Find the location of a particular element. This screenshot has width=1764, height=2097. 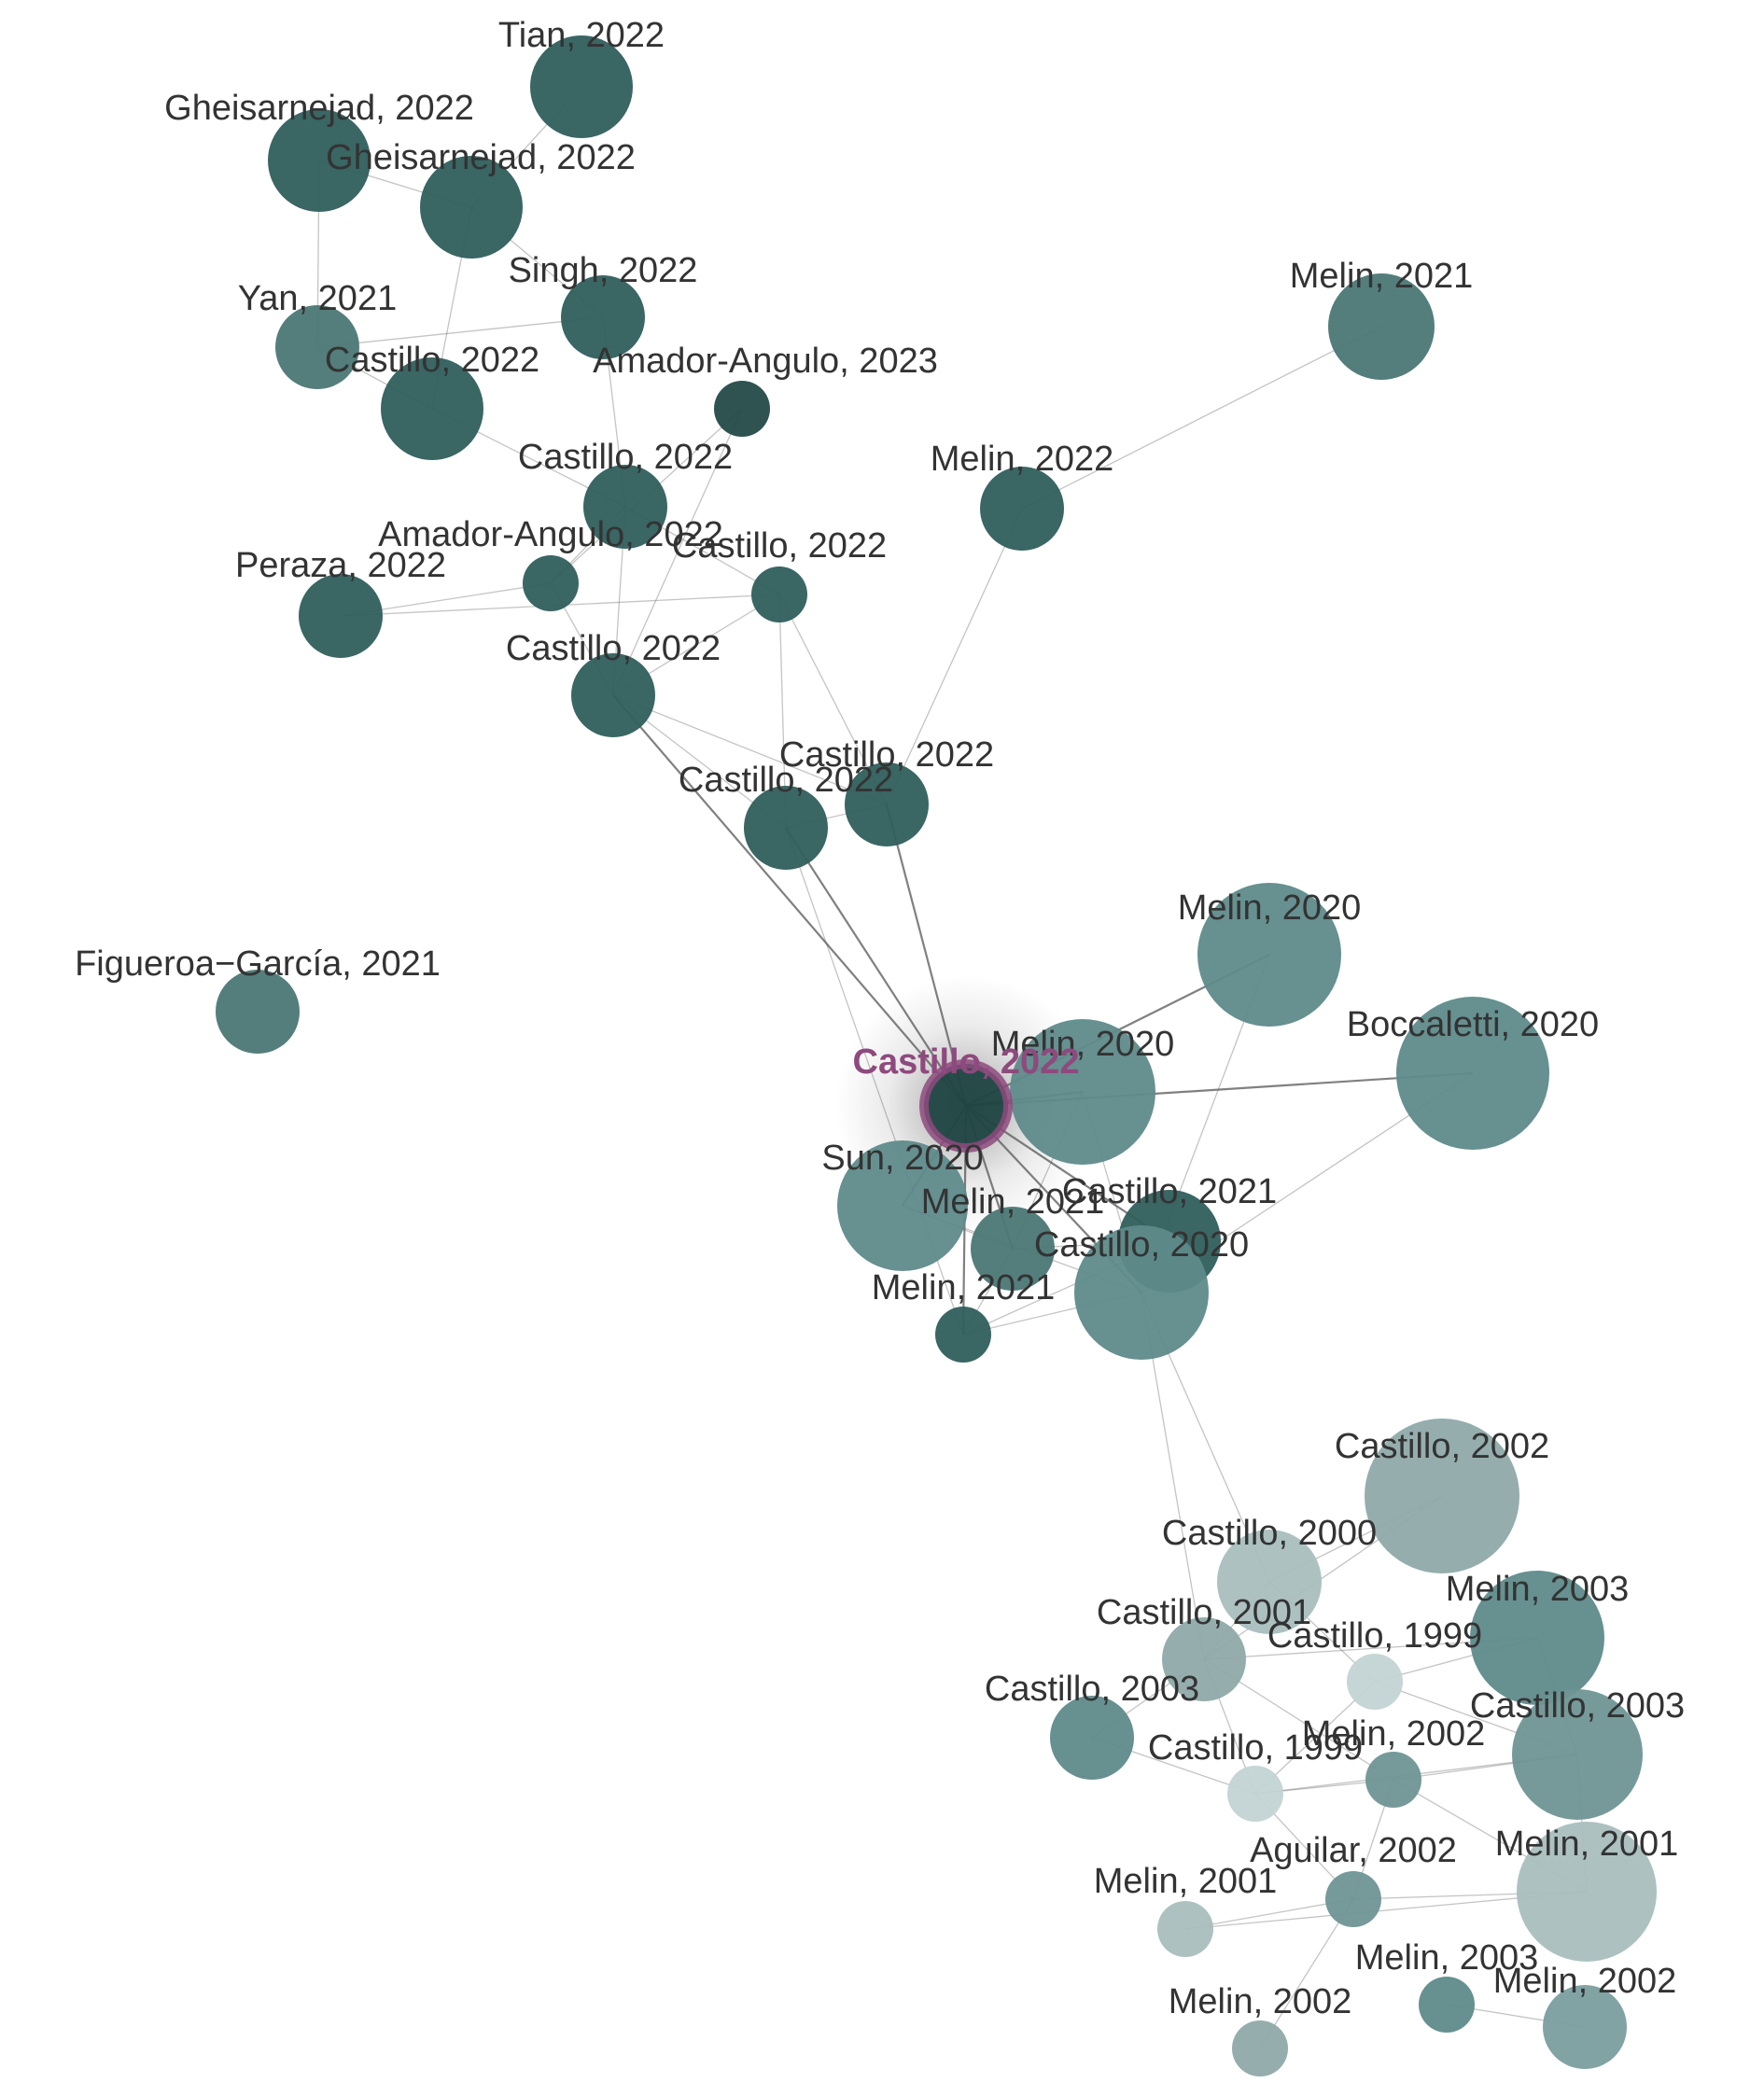

node-label-n2: Gheisarnejad, 2022 is located at coordinates (319, 108).